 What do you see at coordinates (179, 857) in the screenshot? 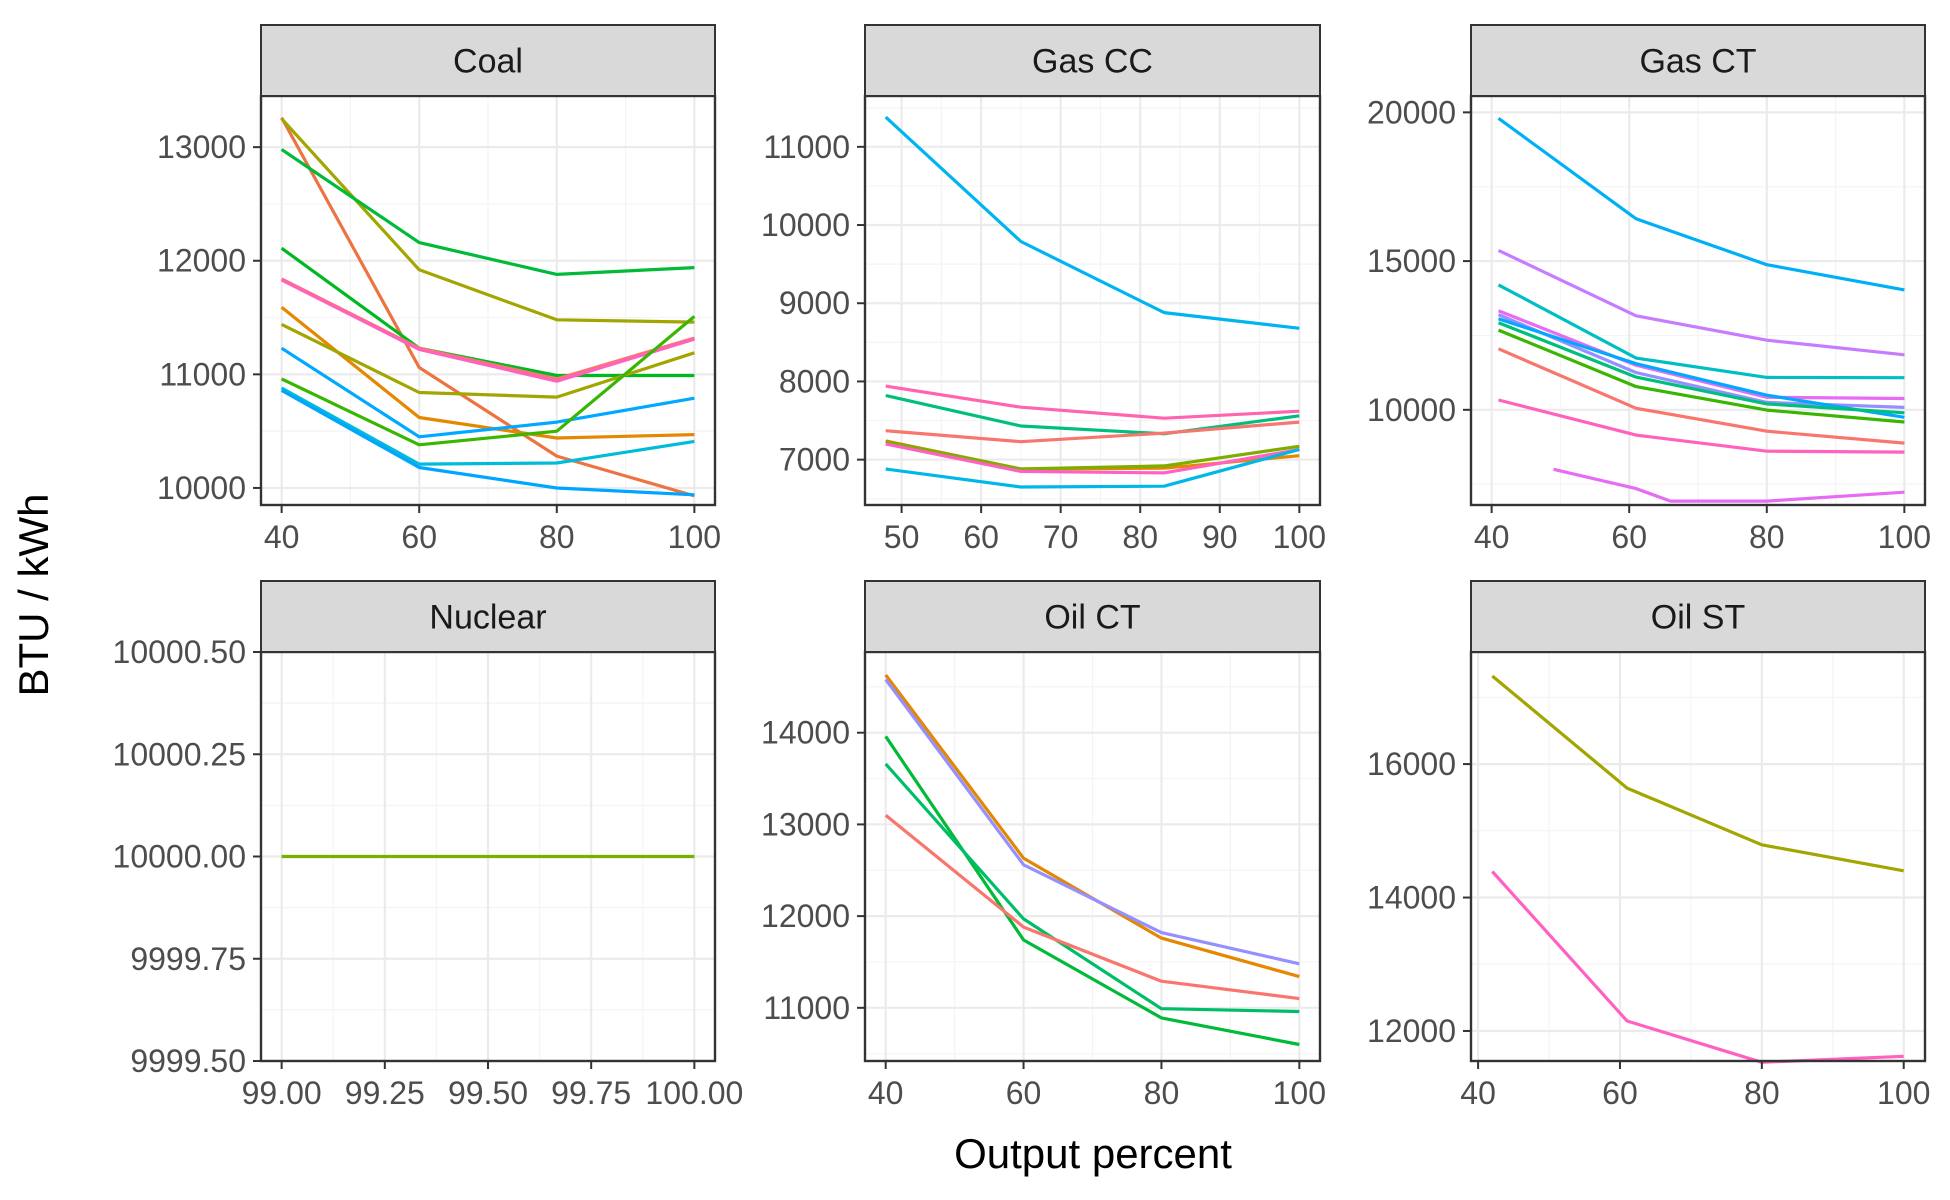
I see `y-tick-label: 10000.00` at bounding box center [179, 857].